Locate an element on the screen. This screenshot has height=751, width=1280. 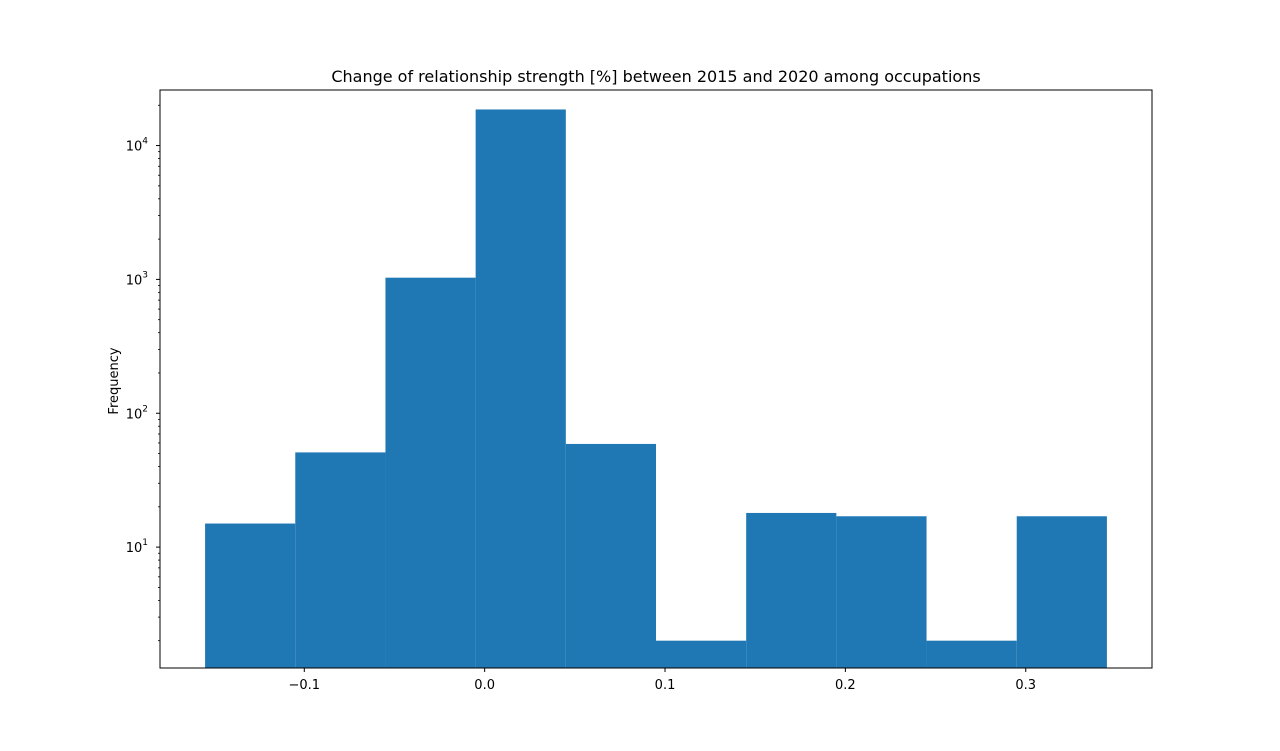
x-tick-label: 0.1 is located at coordinates (665, 685).